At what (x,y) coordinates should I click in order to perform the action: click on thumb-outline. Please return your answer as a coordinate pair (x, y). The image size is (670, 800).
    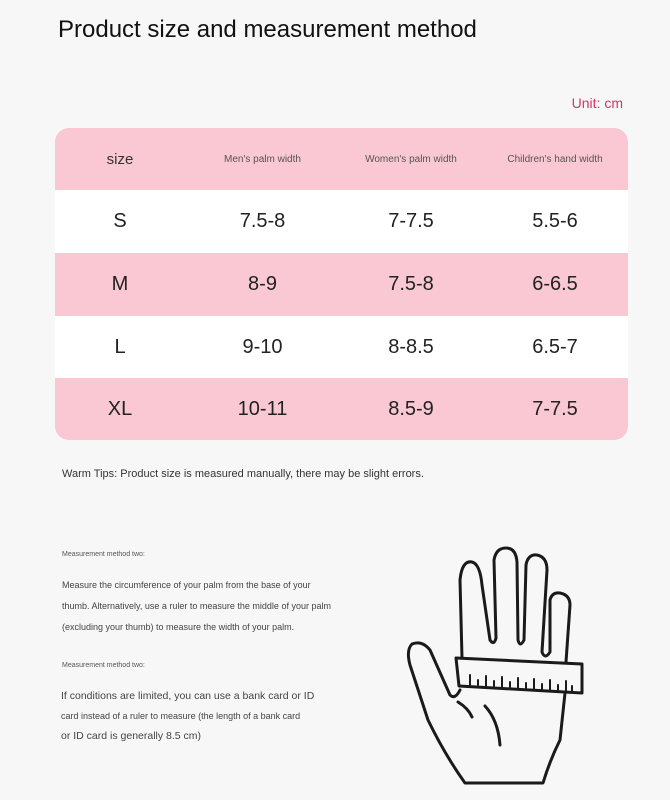
    Looking at the image, I should click on (486, 713).